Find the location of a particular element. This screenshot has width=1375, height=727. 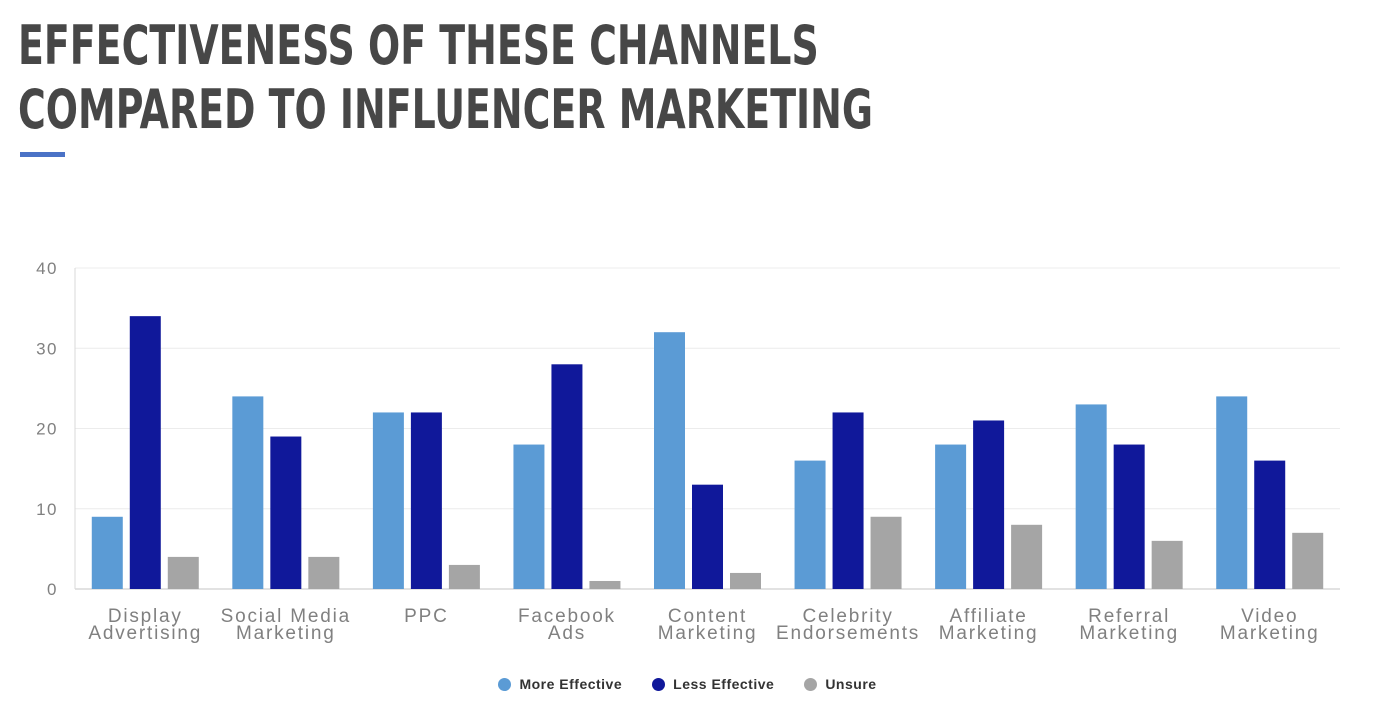

legend-item-more-effective: More Effective is located at coordinates (560, 684).